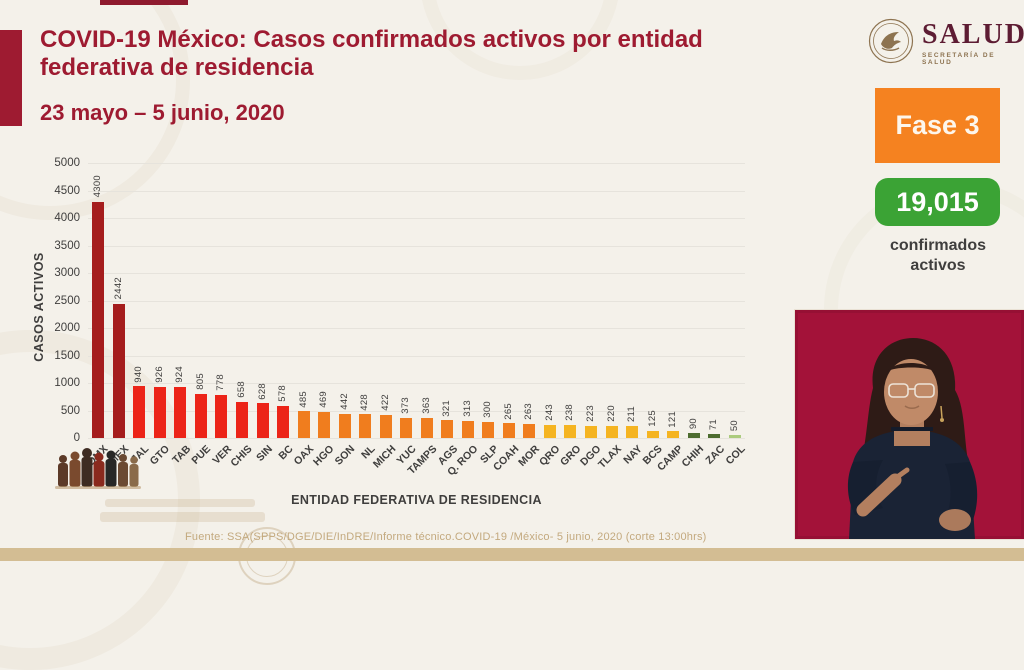 This screenshot has width=1024, height=670. What do you see at coordinates (693, 423) in the screenshot?
I see `bar-value-label: 90` at bounding box center [693, 423].